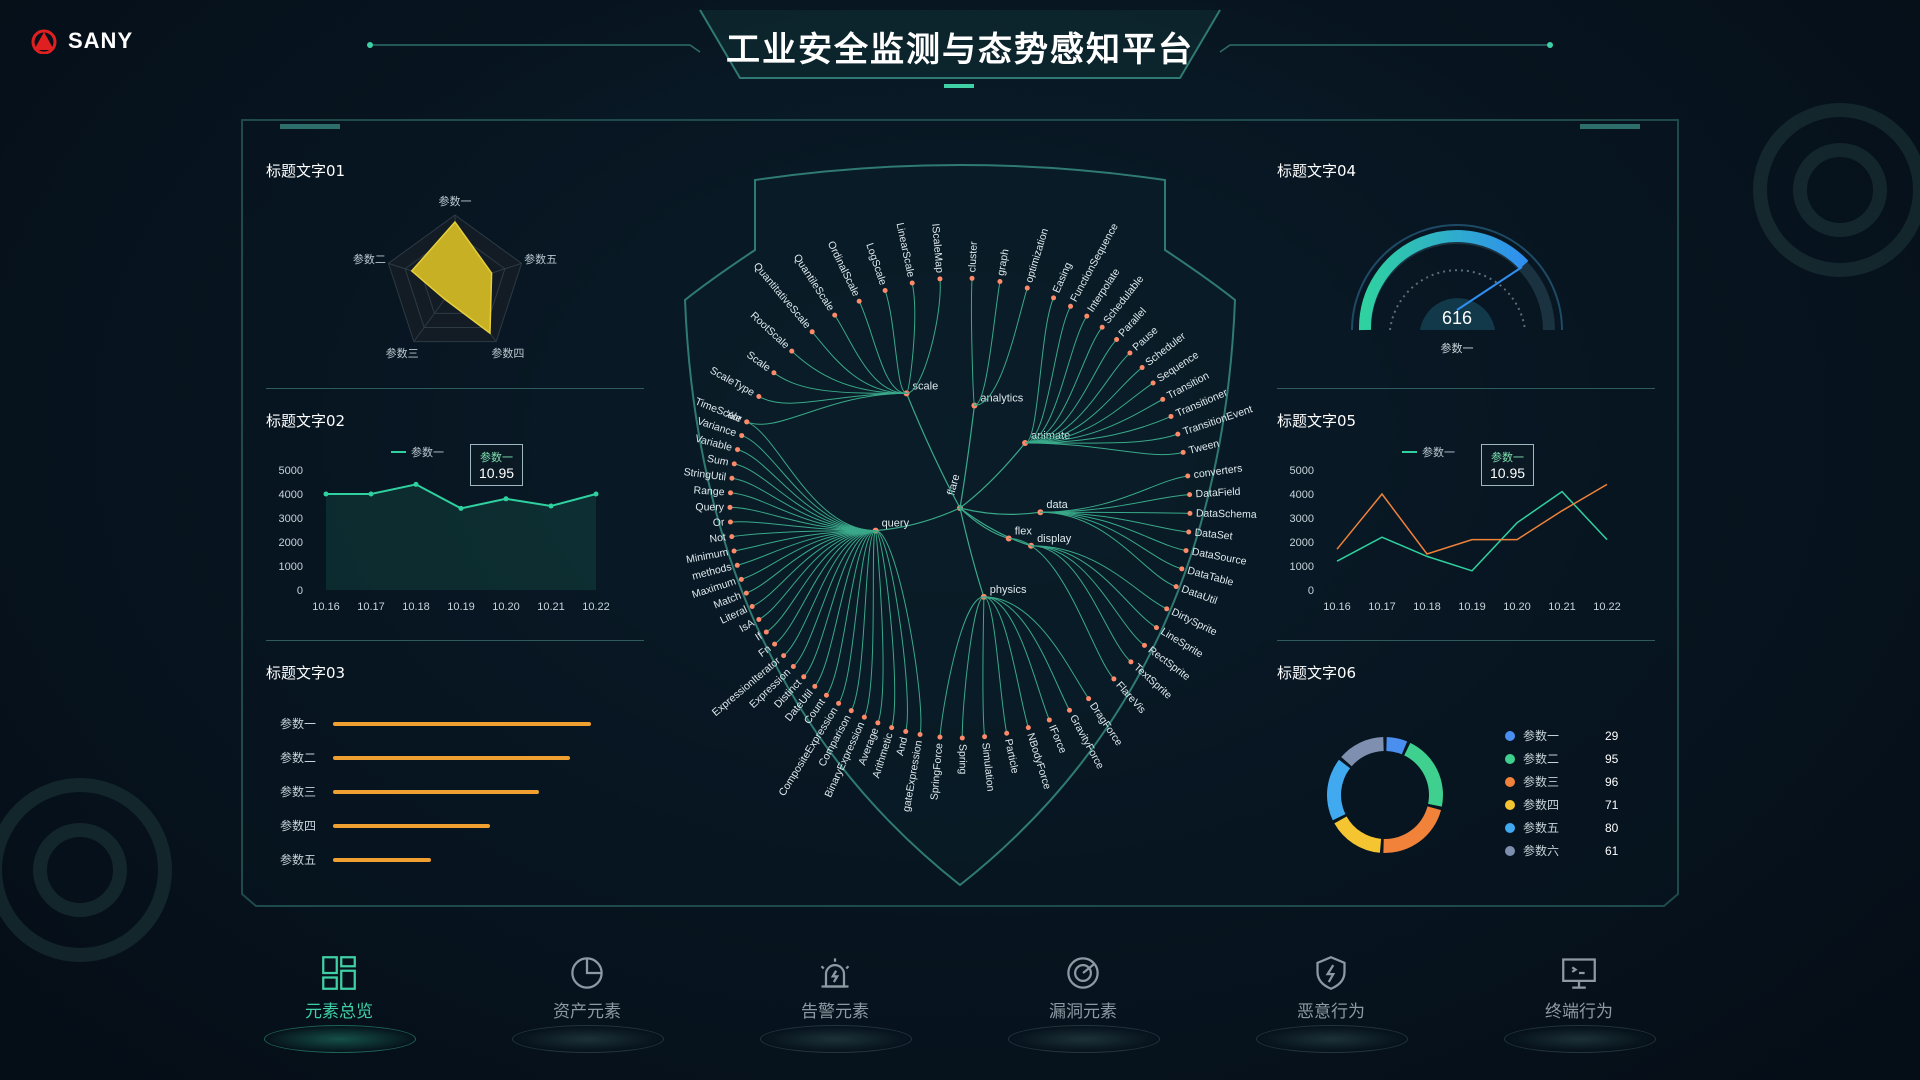 The height and width of the screenshot is (1080, 1920). I want to click on sany-logo-icon, so click(44, 41).